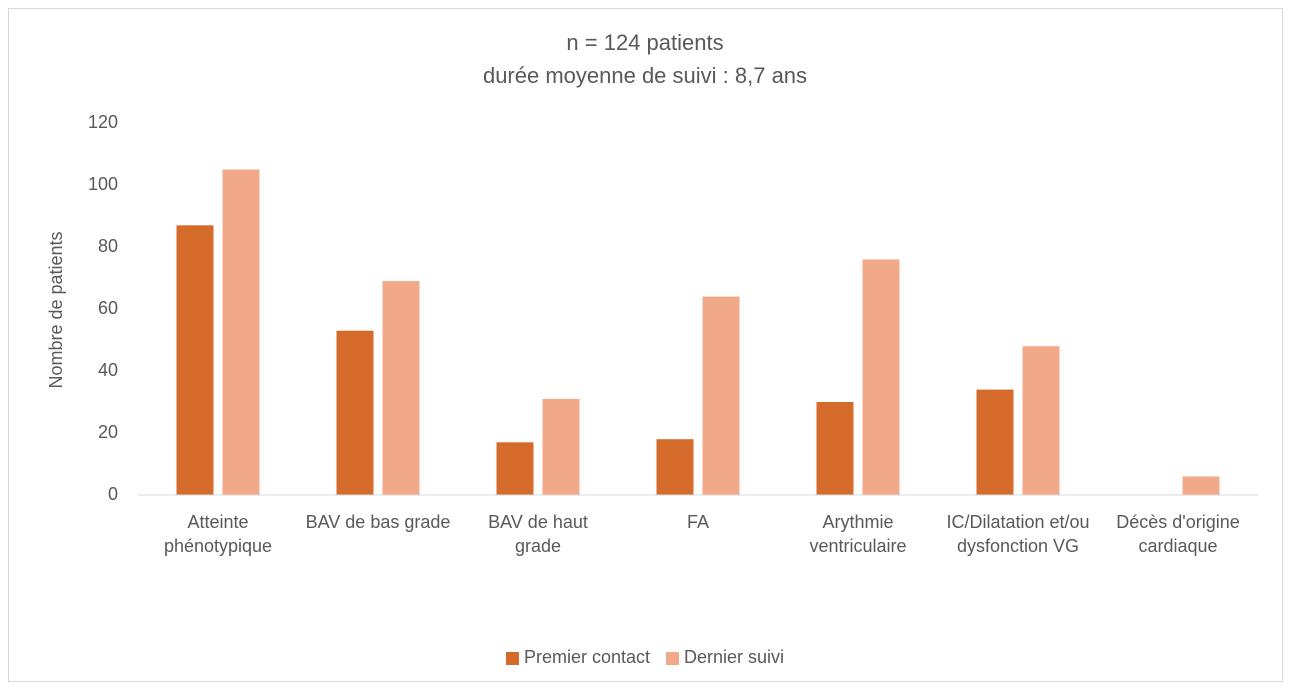  I want to click on x-tick-label: Atteinte phénotypique, so click(218, 534).